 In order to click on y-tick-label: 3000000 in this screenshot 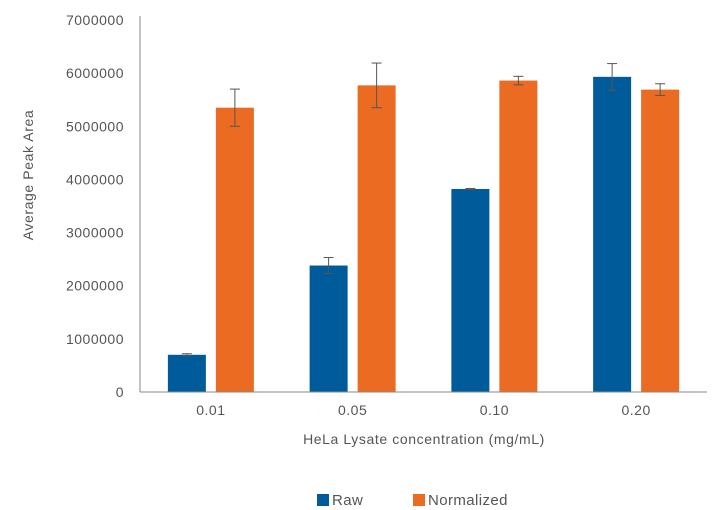, I will do `click(95, 233)`.